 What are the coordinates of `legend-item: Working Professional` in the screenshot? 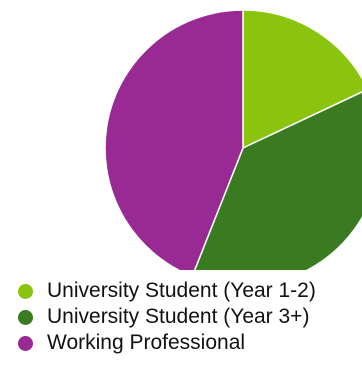 It's located at (167, 343).